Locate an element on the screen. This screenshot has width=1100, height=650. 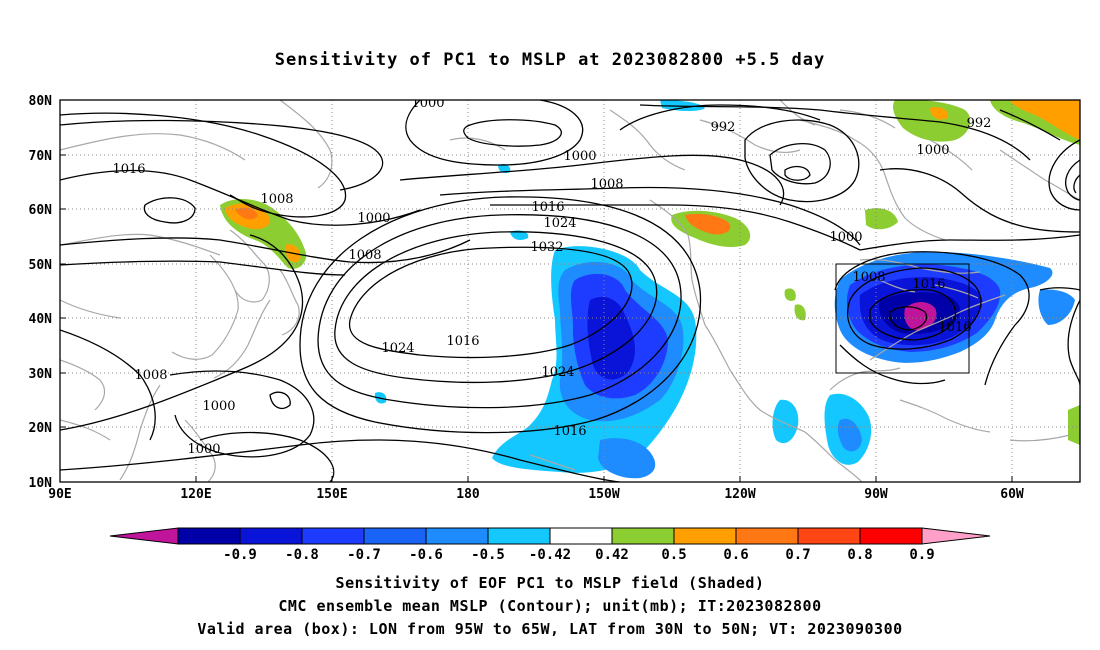
neg-blob-namerica-peak is located at coordinates (920, 316).